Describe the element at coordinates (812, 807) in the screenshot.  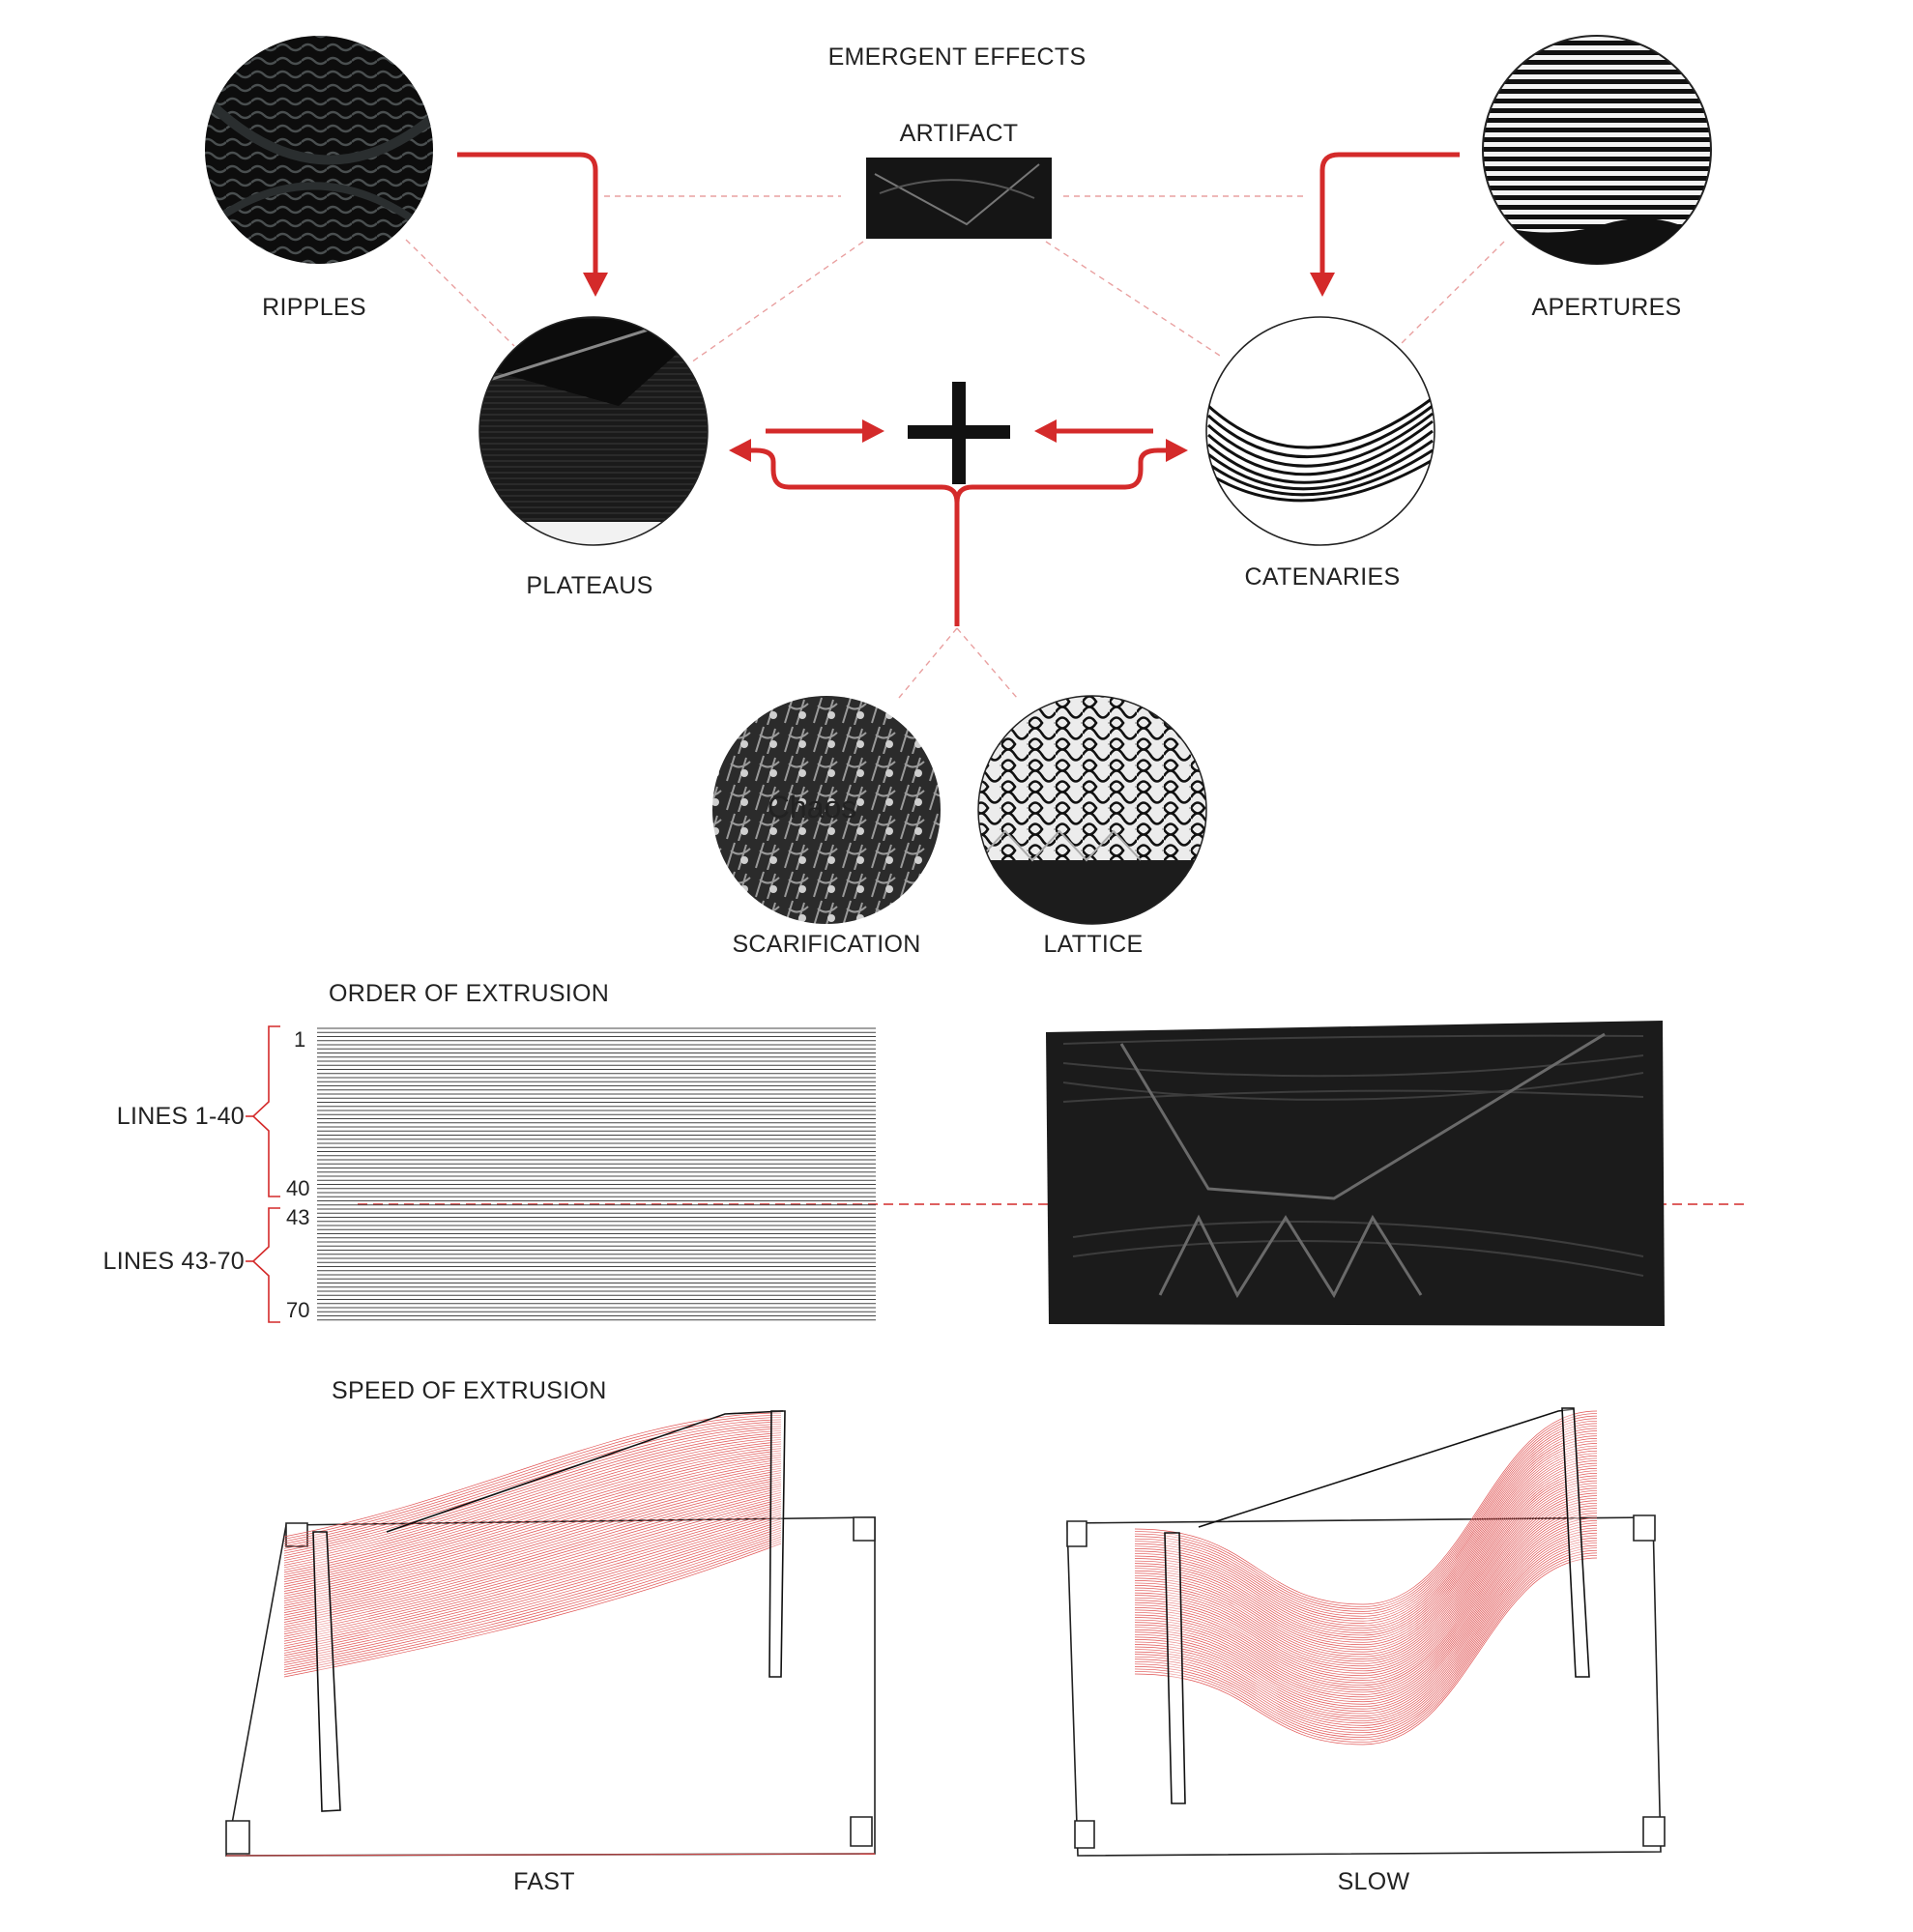
I see `chaos-overlay-text: Chaos` at that location.